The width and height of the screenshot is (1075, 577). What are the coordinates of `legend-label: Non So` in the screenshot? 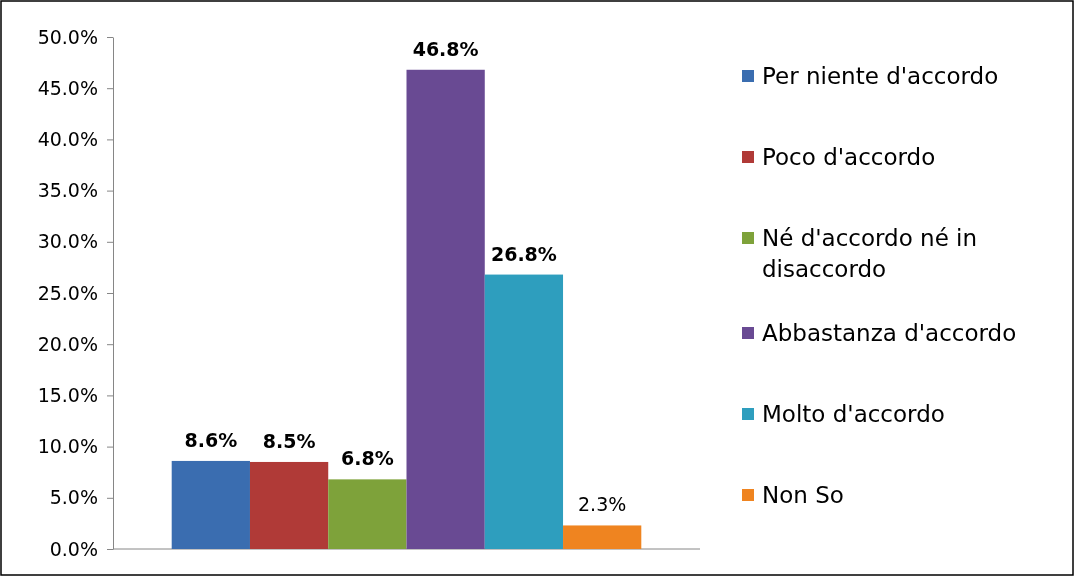 It's located at (803, 495).